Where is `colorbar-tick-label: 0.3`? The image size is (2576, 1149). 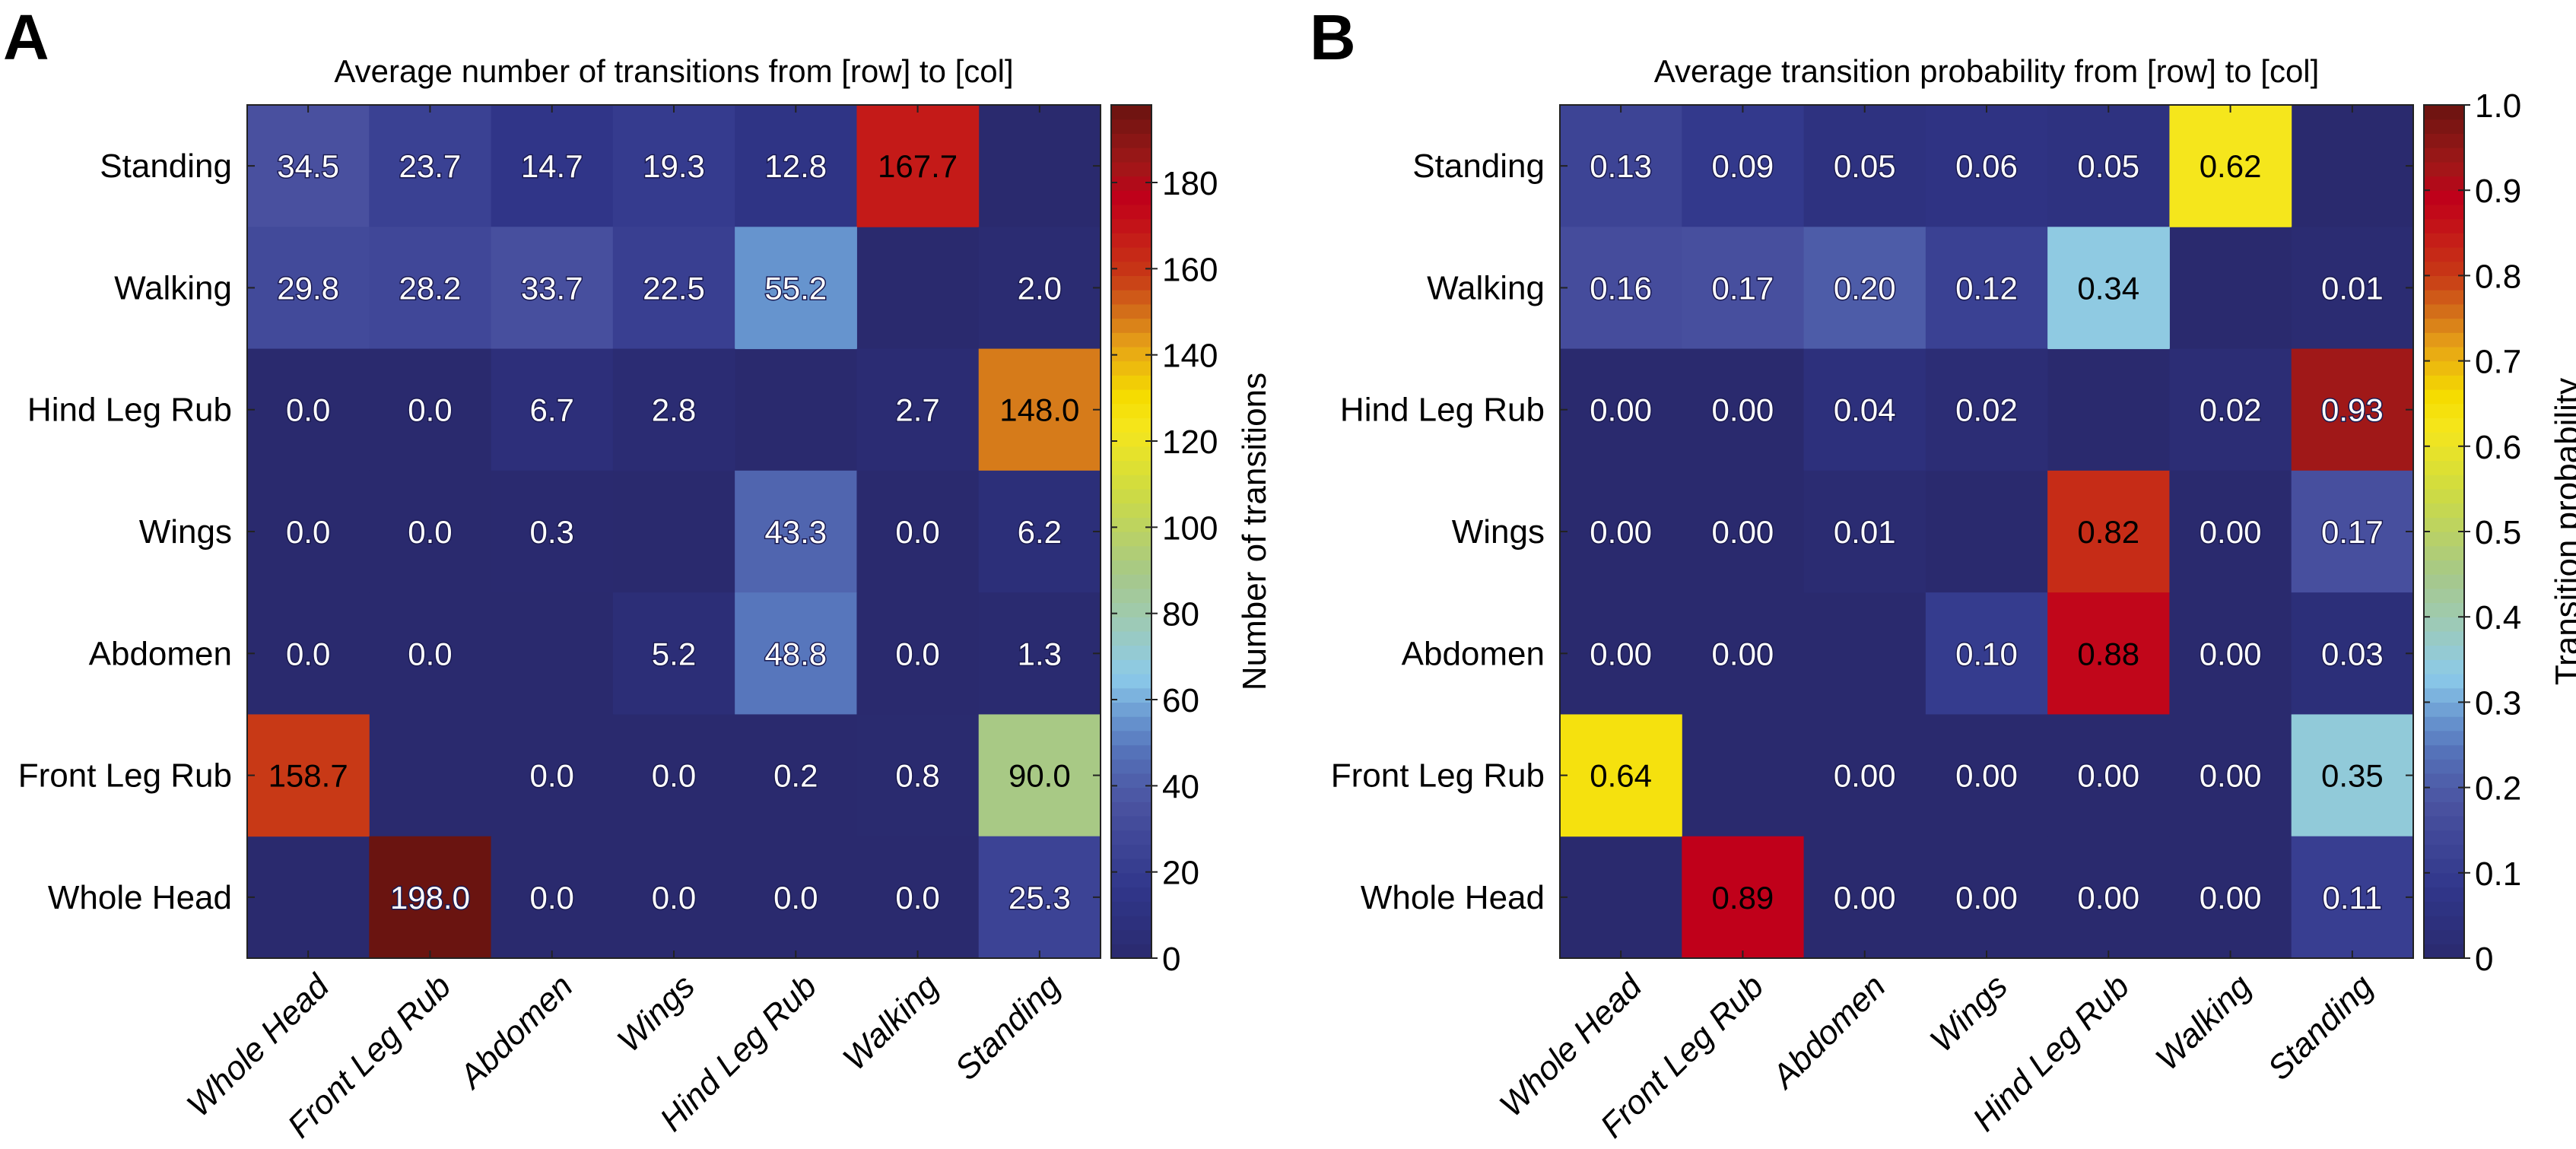 colorbar-tick-label: 0.3 is located at coordinates (2498, 703).